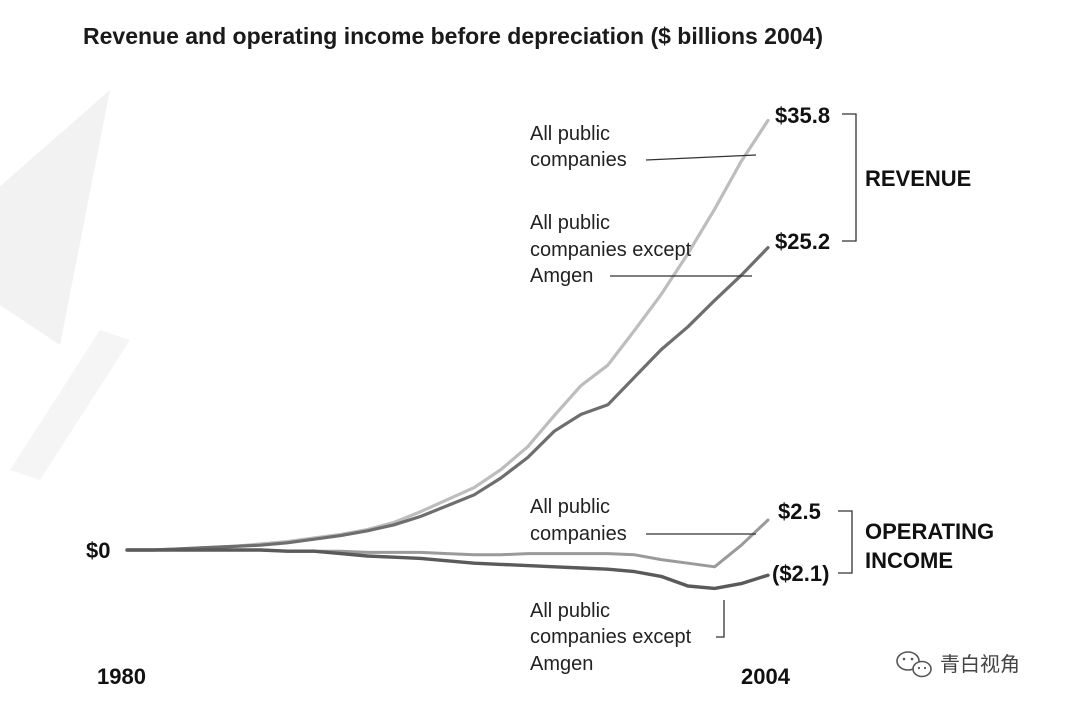 The width and height of the screenshot is (1080, 712). What do you see at coordinates (845, 542) in the screenshot?
I see `operating-income-bracket` at bounding box center [845, 542].